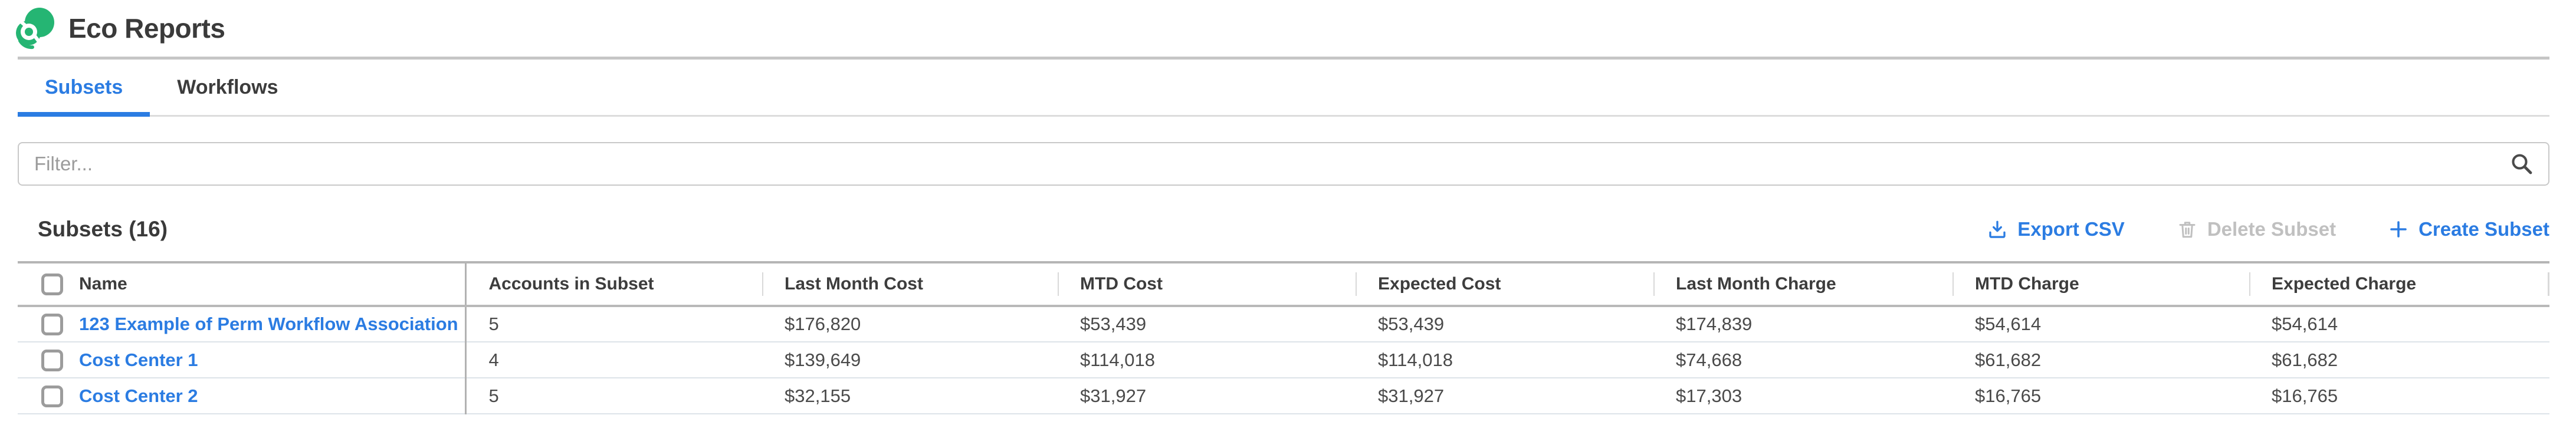 The image size is (2576, 425). I want to click on tab-workflows: Workflows, so click(227, 86).